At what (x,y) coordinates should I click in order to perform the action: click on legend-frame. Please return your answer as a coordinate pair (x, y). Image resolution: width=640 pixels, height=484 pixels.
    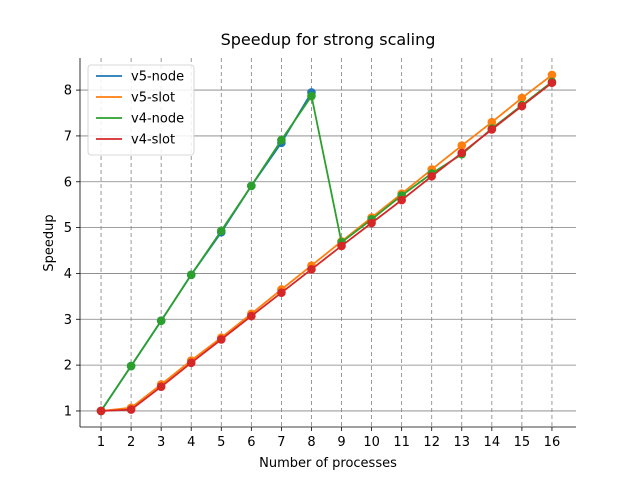
    Looking at the image, I should click on (141, 110).